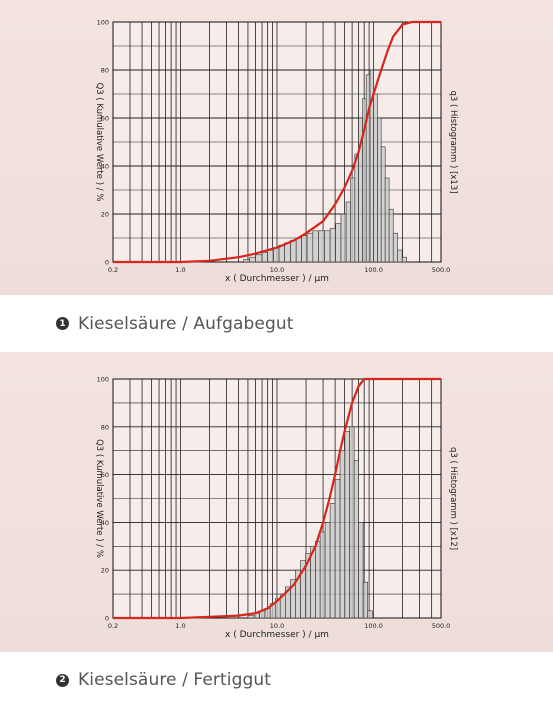 The height and width of the screenshot is (708, 553). Describe the element at coordinates (62, 680) in the screenshot. I see `caption-number-badge: 2` at that location.